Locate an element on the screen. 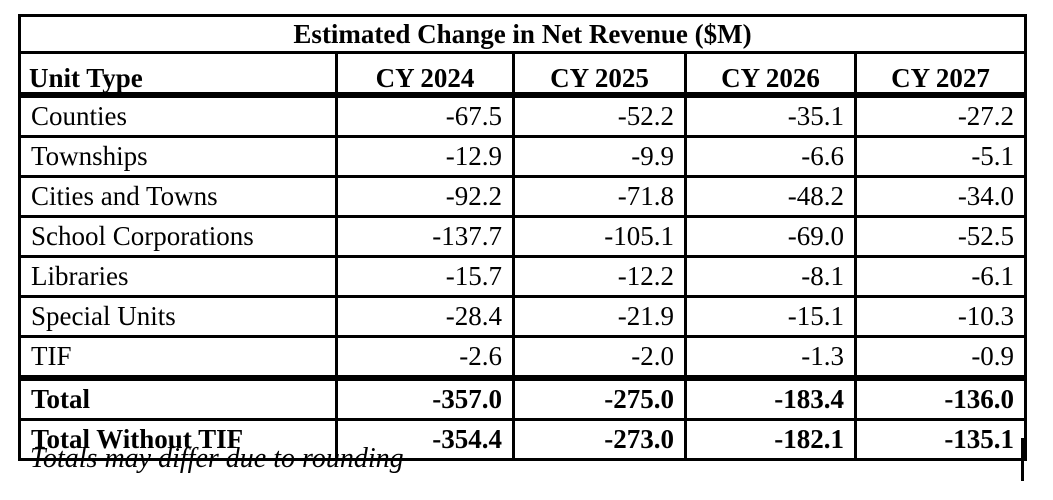 The height and width of the screenshot is (500, 1053). column-header-cy-2024: CY 2024 is located at coordinates (425, 74).